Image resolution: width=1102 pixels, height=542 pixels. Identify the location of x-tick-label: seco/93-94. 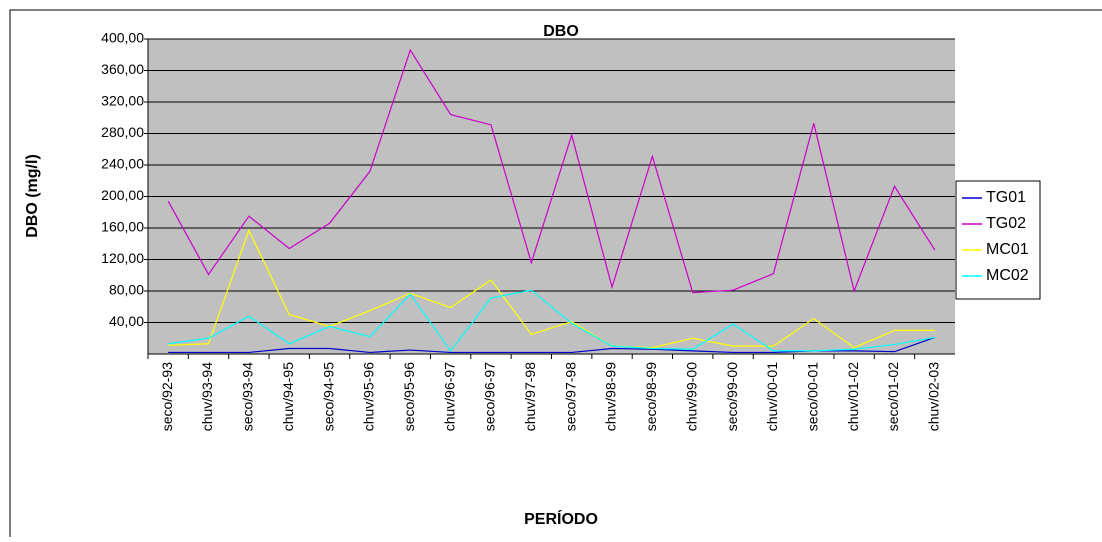
(248, 396).